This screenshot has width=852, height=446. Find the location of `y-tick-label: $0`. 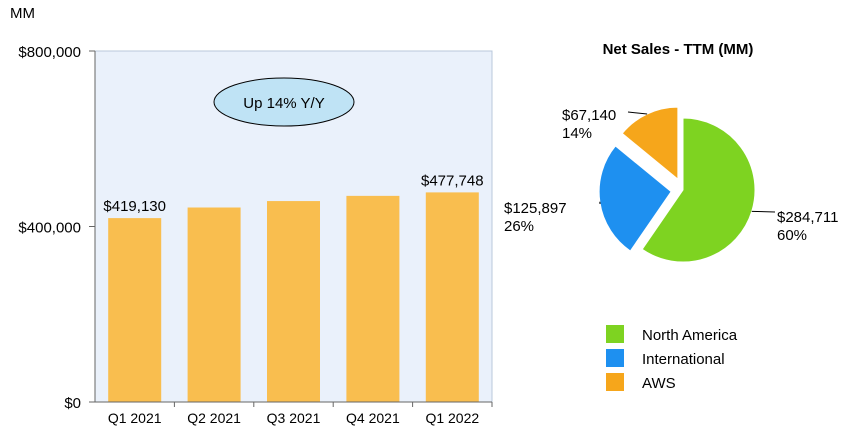

y-tick-label: $0 is located at coordinates (72, 403).